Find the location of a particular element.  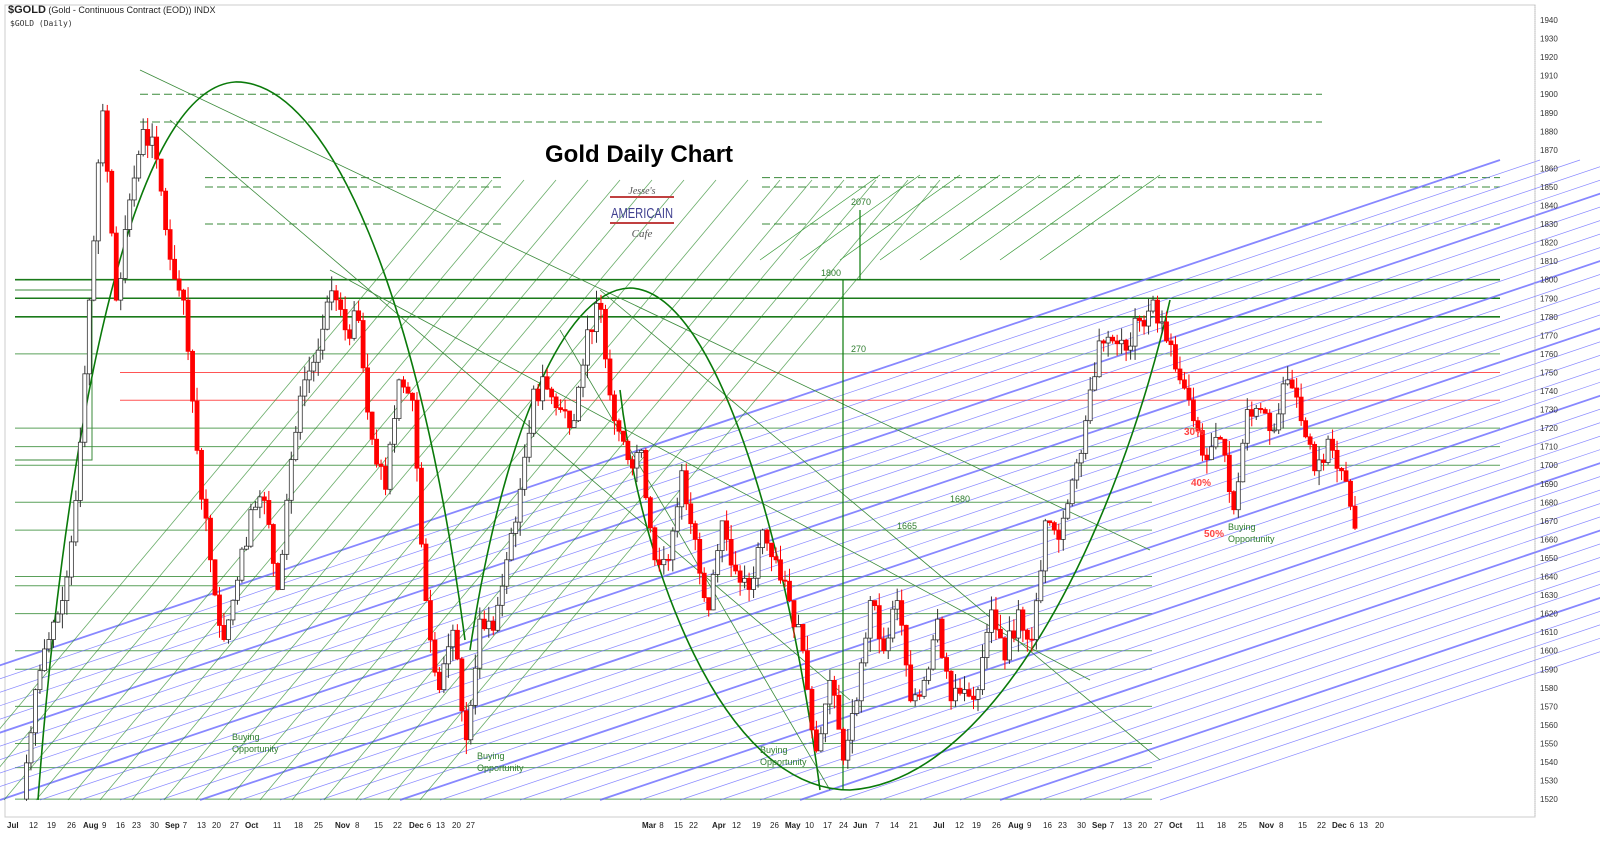

x-tick-label: 24 is located at coordinates (843, 825).